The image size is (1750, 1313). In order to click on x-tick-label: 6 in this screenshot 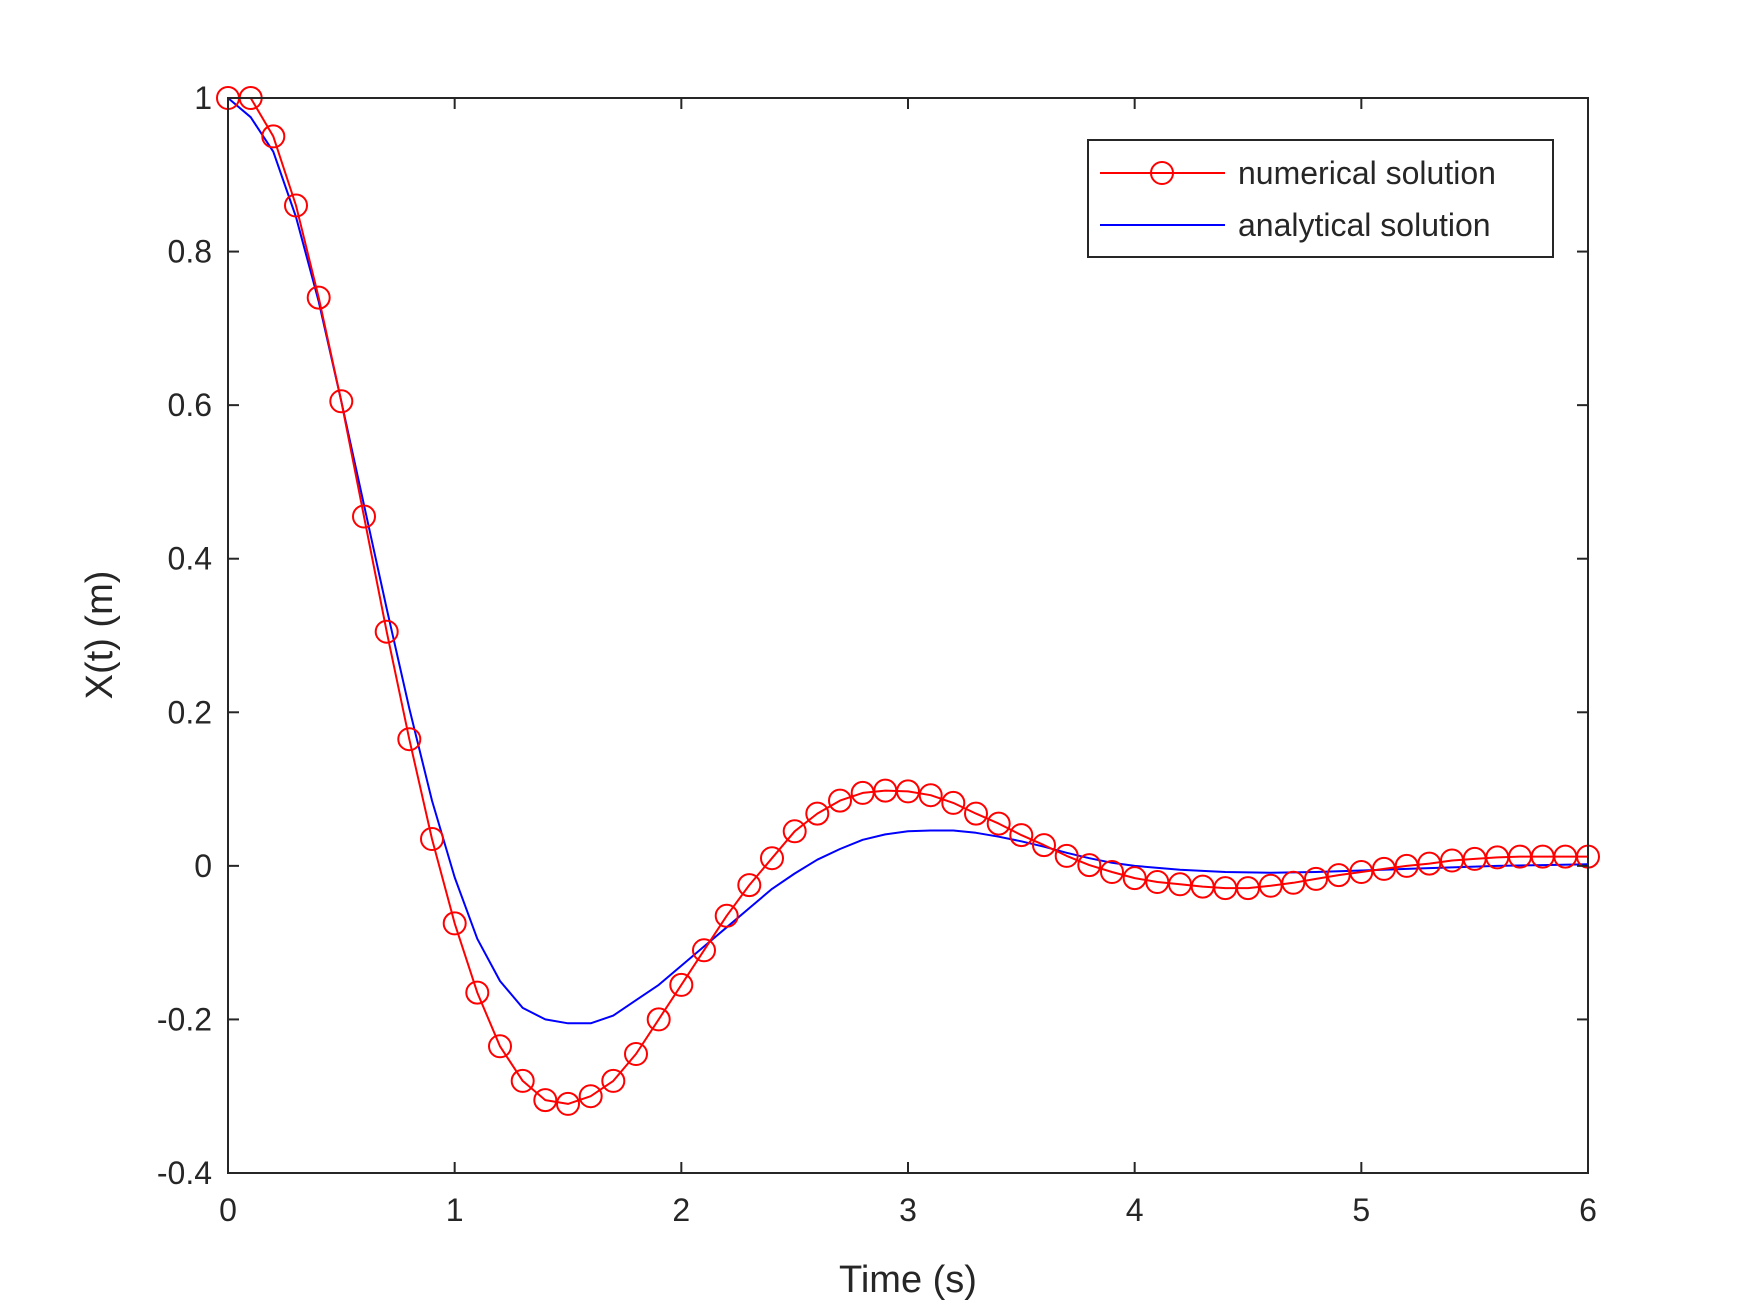, I will do `click(1588, 1210)`.